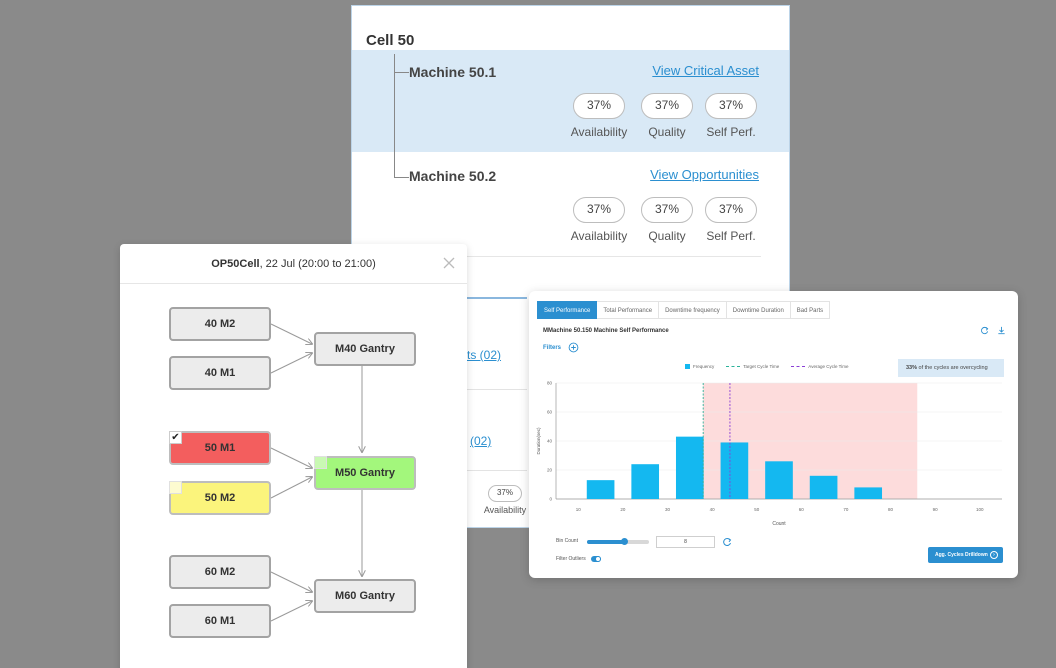 The height and width of the screenshot is (668, 1056). Describe the element at coordinates (317, 264) in the screenshot. I see `dialog-title-time: , 22 Jul (20:00 to 21:00)` at that location.